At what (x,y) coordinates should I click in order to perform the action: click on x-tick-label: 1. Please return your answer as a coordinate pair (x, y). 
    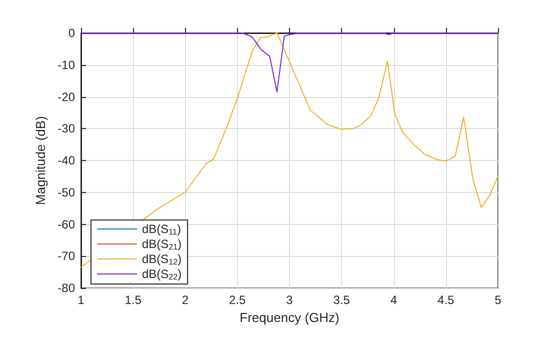
    Looking at the image, I should click on (81, 300).